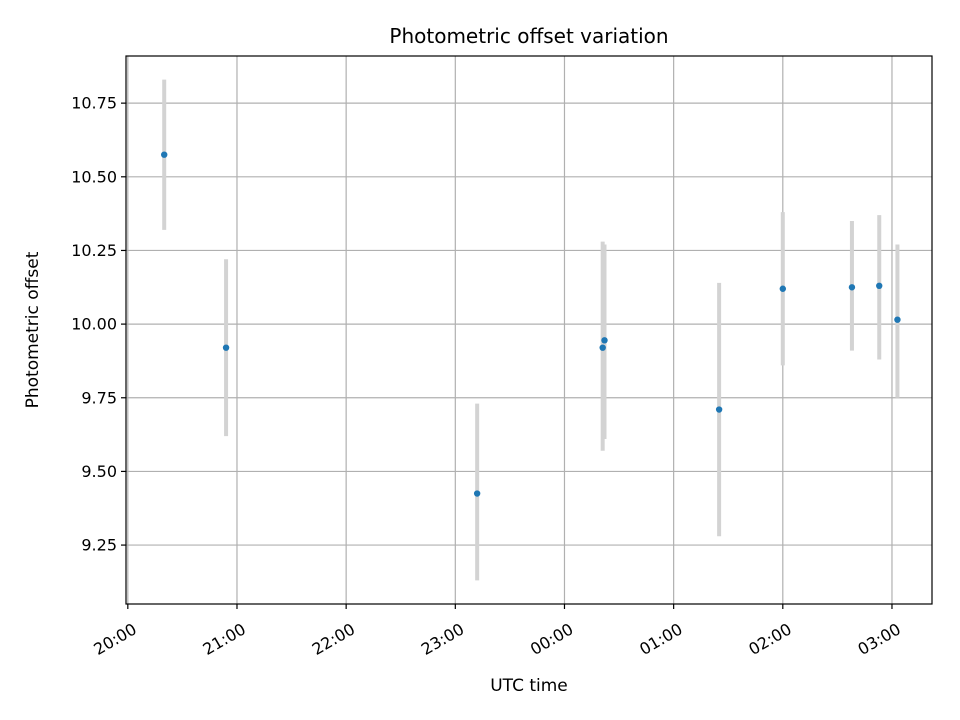  What do you see at coordinates (660, 639) in the screenshot?
I see `x-tick-label: 01:00` at bounding box center [660, 639].